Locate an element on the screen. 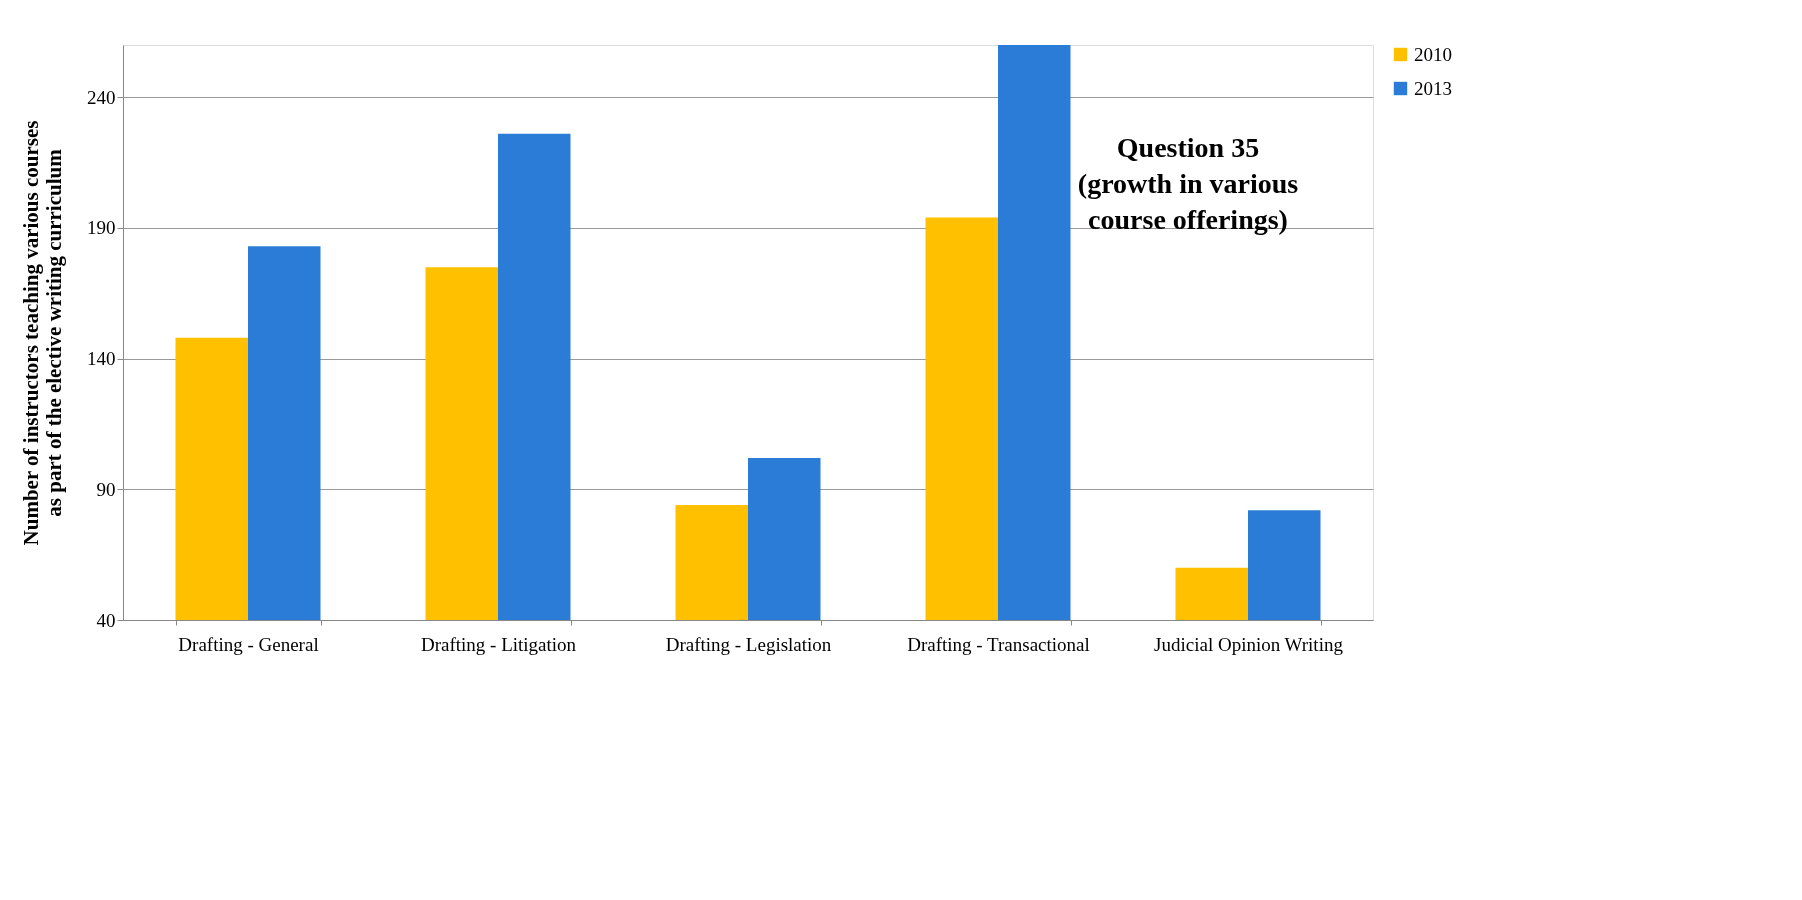  y-tick-label: 40 is located at coordinates (106, 620).